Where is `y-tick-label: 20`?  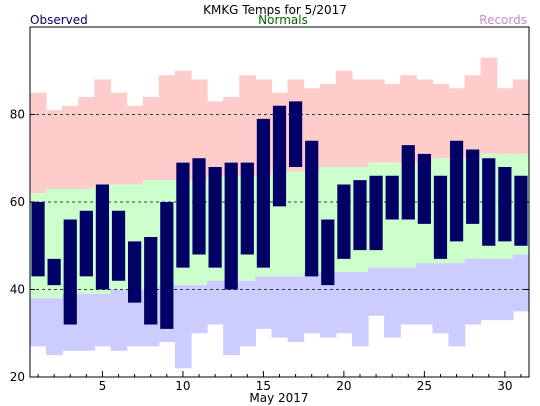 y-tick-label: 20 is located at coordinates (17, 377).